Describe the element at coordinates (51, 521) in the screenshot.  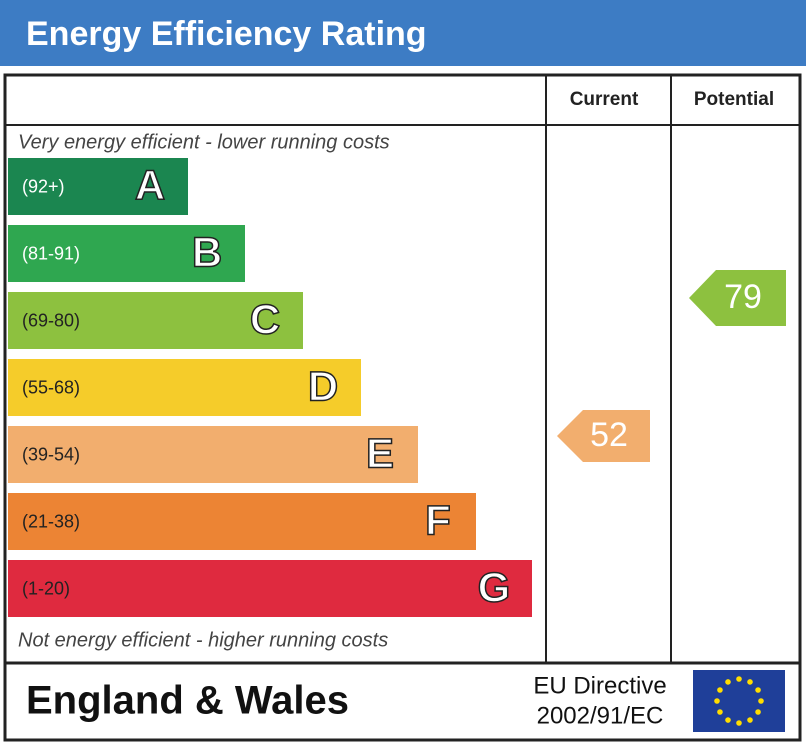
I see `band-range: (21-38)` at that location.